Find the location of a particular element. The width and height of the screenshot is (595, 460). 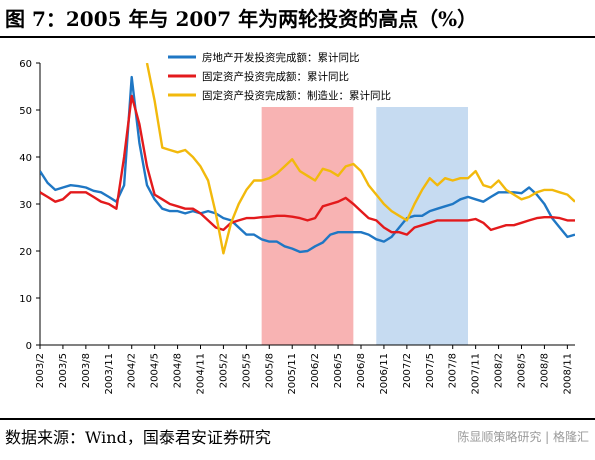

x-tick-label: 2003/11 is located at coordinates (109, 374).